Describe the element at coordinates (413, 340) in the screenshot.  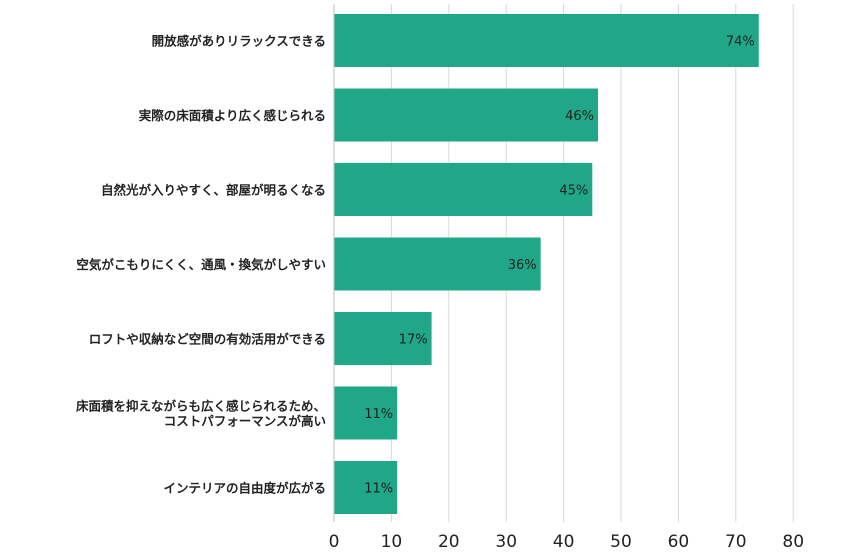
I see `data-label: 17%` at that location.